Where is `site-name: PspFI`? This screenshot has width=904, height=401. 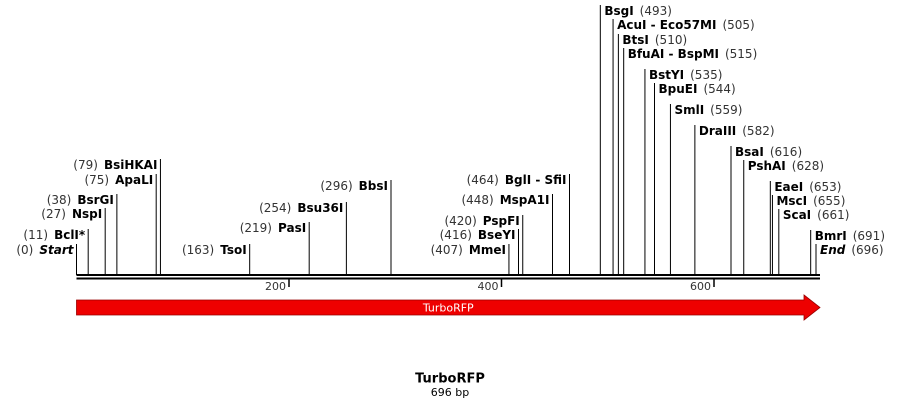
site-name: PspFI is located at coordinates (501, 221).